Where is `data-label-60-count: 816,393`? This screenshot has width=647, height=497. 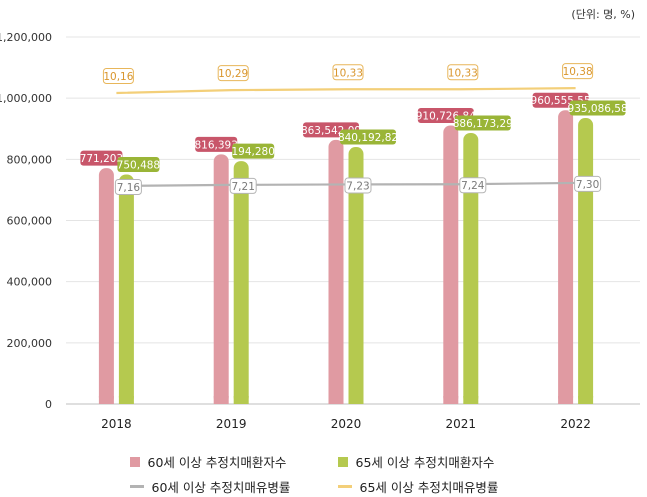 data-label-60-count: 816,393 is located at coordinates (215, 145).